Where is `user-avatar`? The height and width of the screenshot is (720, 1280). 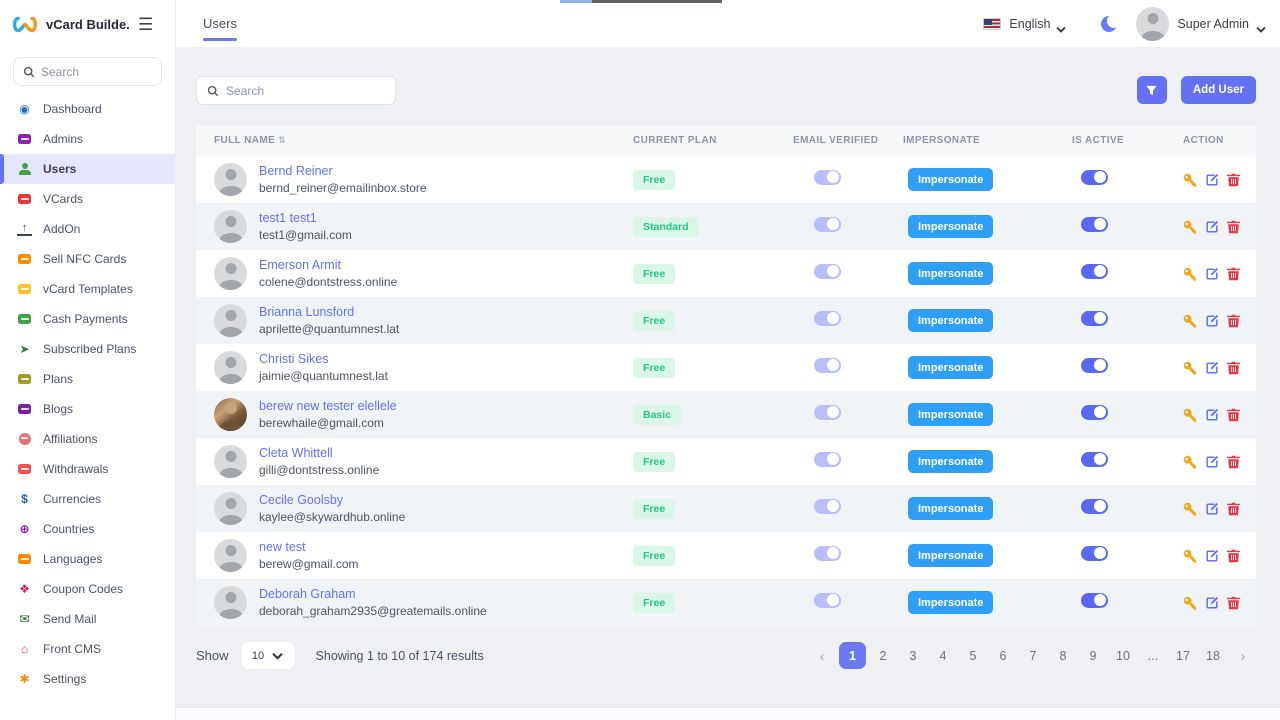 user-avatar is located at coordinates (1153, 23).